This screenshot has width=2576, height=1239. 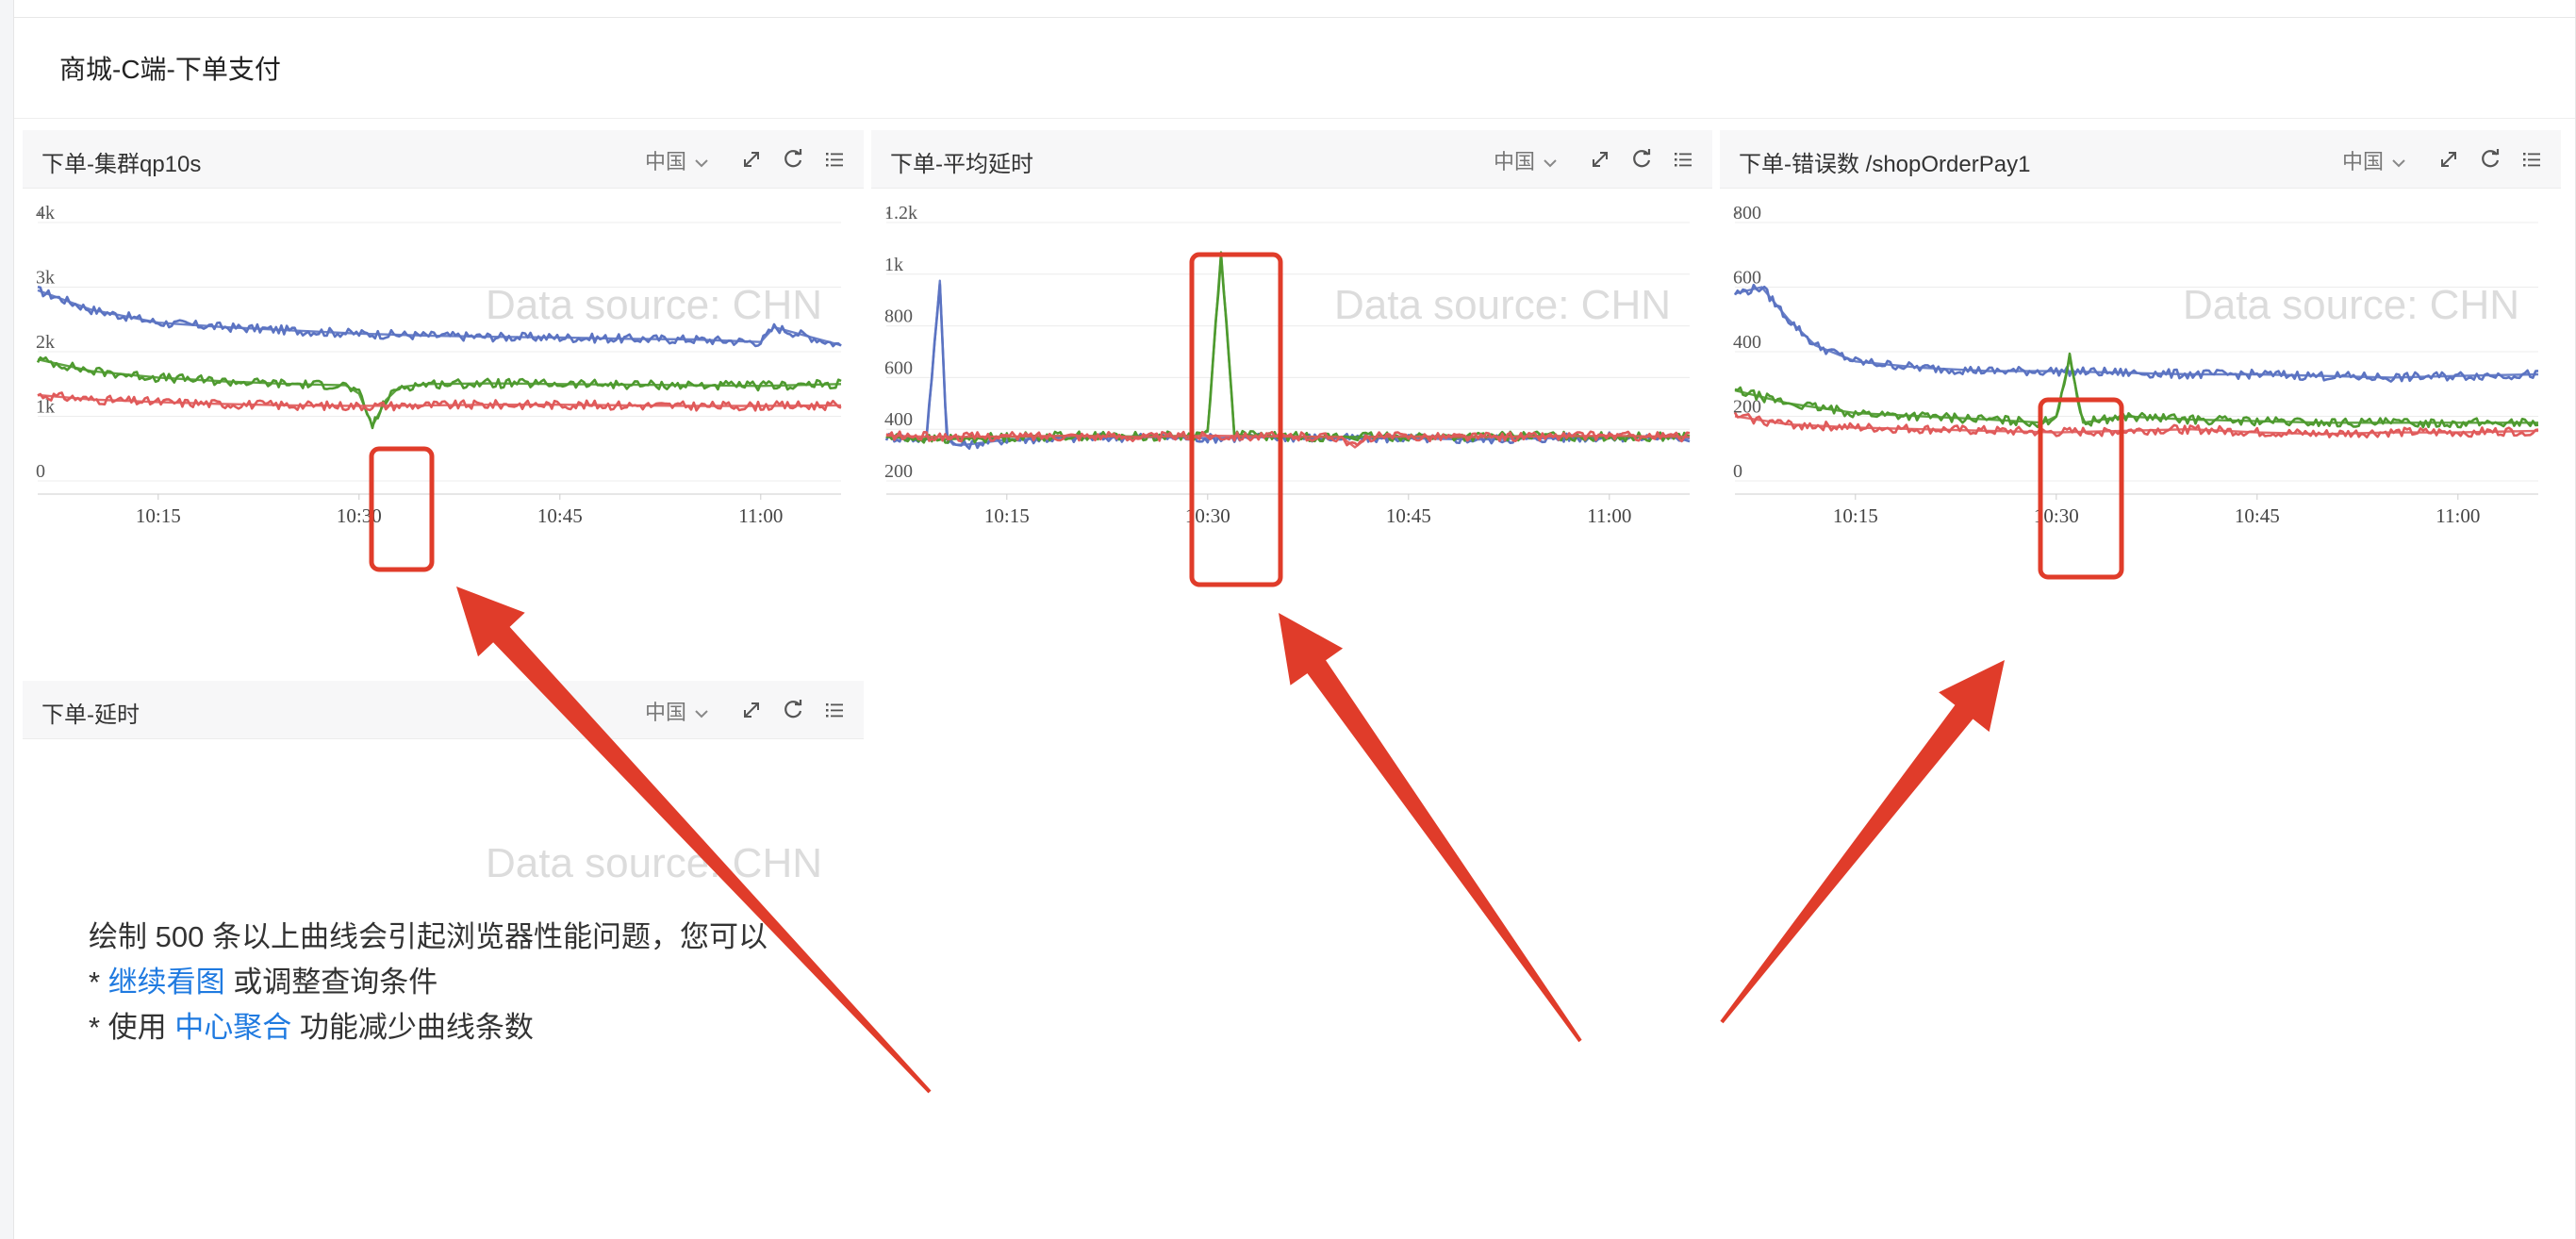 I want to click on y-tick-label: 2k, so click(x=45, y=342).